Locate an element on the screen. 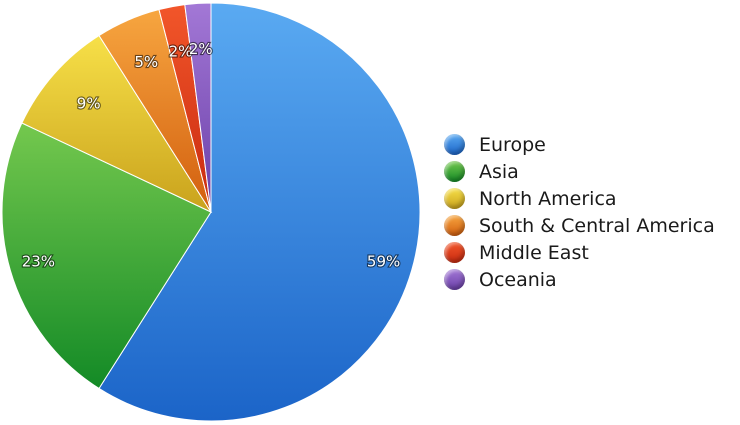 Image resolution: width=740 pixels, height=425 pixels. pie-slice-north-america is located at coordinates (117, 124).